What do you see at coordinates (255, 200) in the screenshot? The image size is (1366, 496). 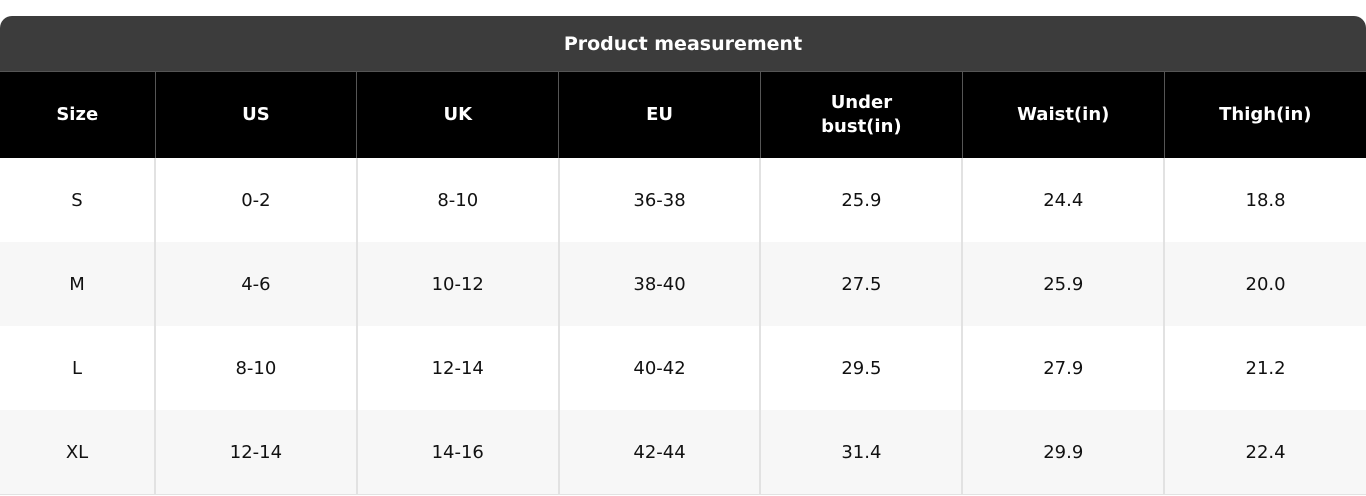 I see `table-cell: 0-2` at bounding box center [255, 200].